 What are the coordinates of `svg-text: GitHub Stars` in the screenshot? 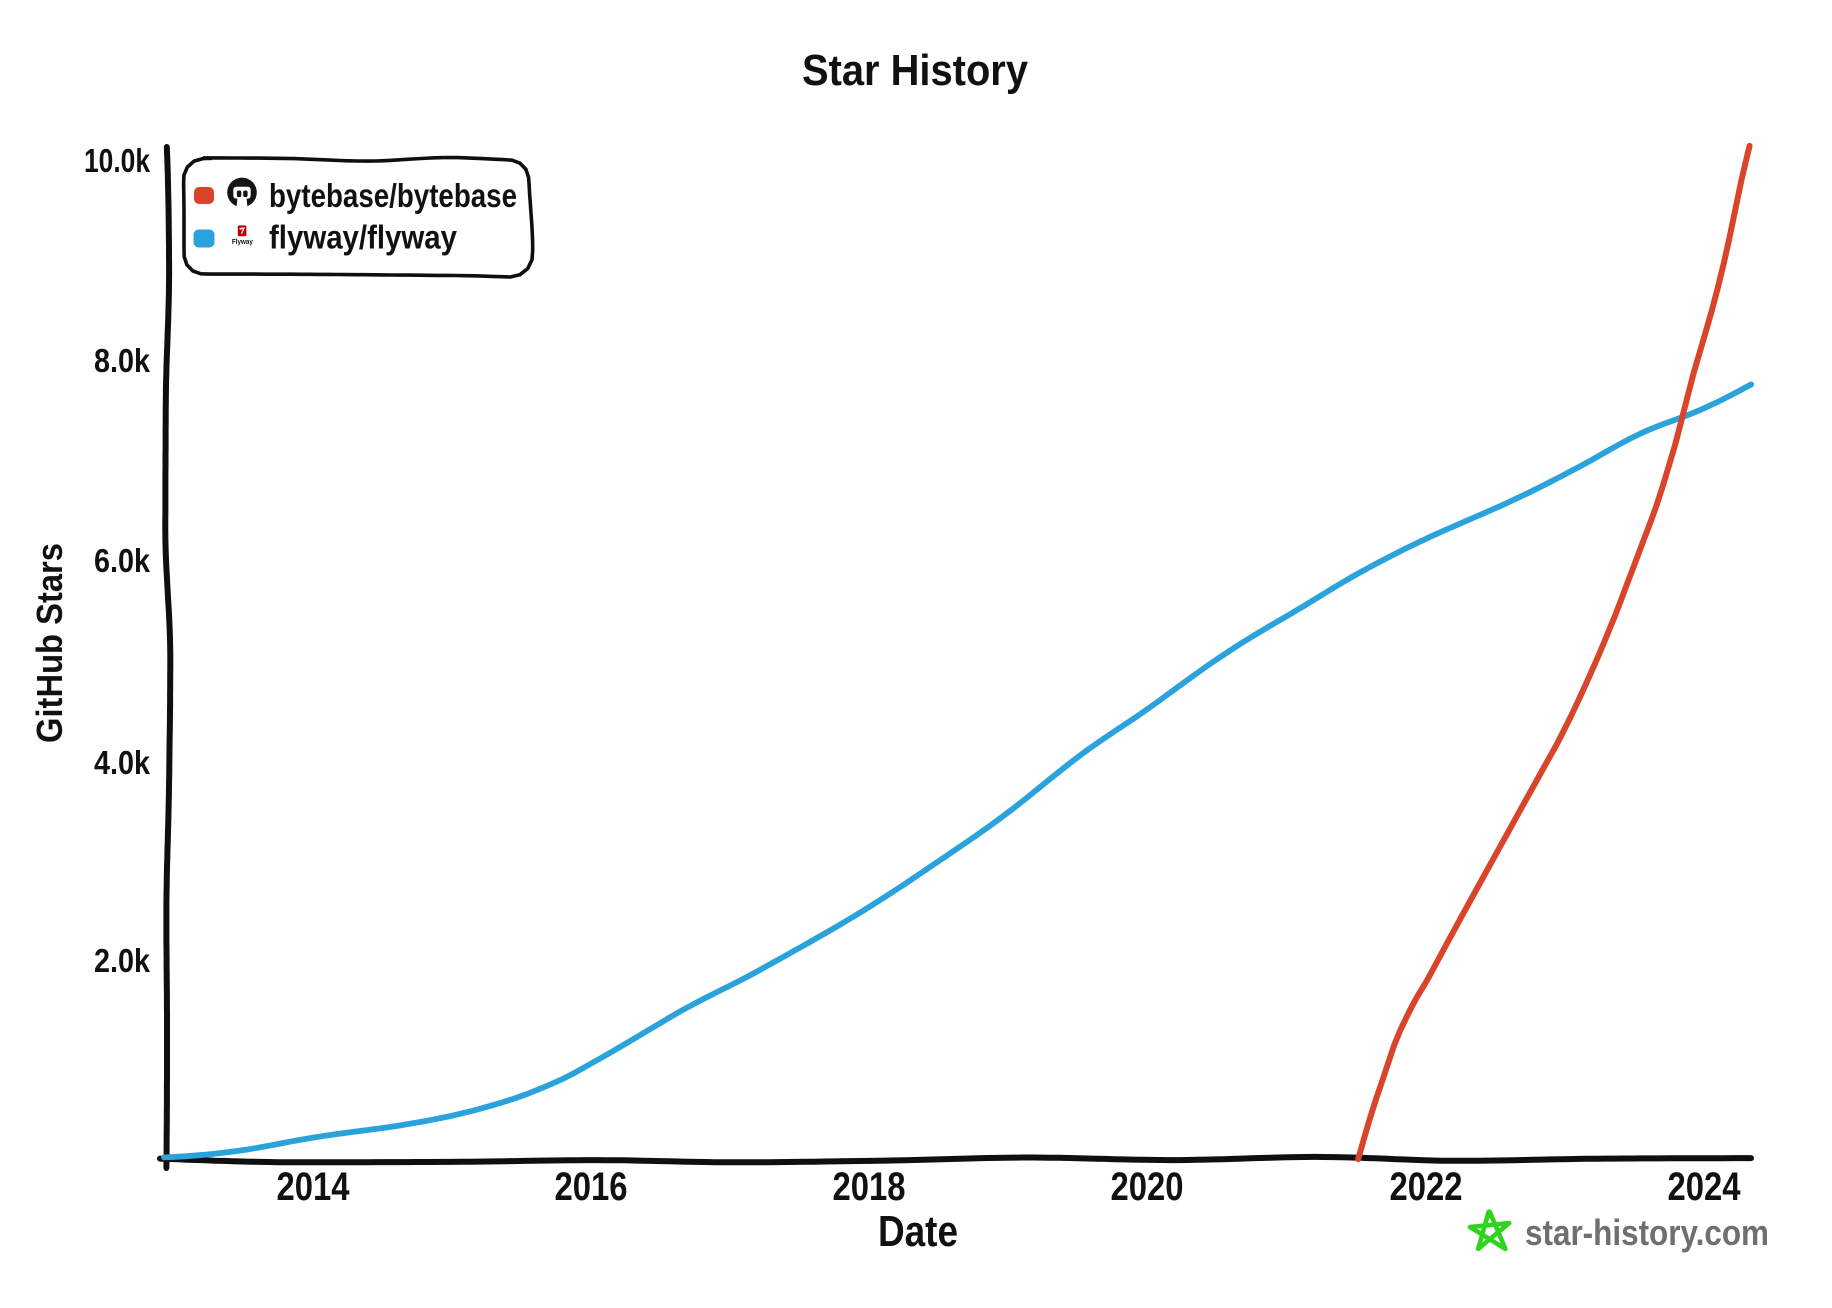 It's located at (49, 643).